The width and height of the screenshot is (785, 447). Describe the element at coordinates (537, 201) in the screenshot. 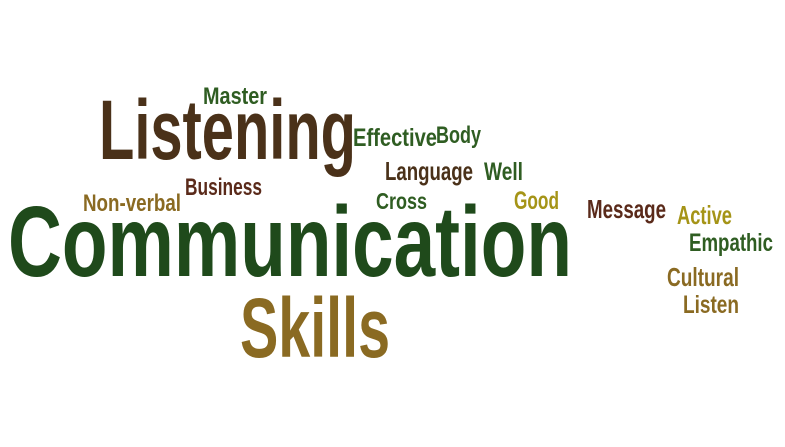

I see `word-good: Good` at that location.